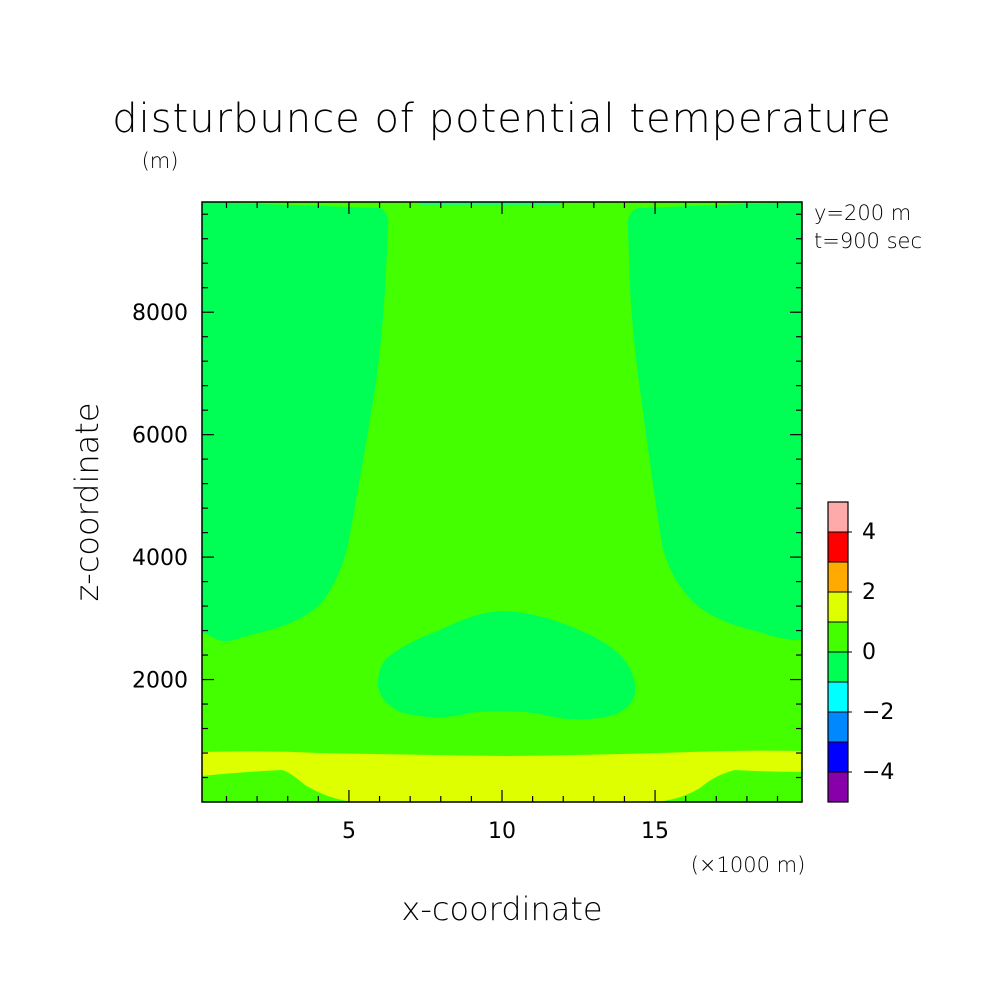  What do you see at coordinates (869, 592) in the screenshot?
I see `colorbar-label: 2` at bounding box center [869, 592].